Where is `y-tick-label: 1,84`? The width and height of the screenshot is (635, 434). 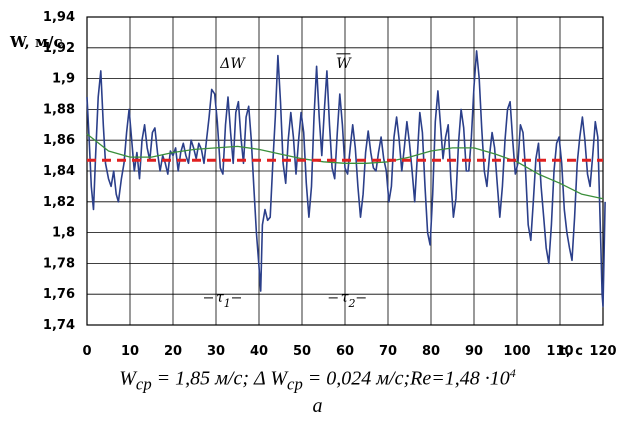 y-tick-label: 1,84 is located at coordinates (59, 171).